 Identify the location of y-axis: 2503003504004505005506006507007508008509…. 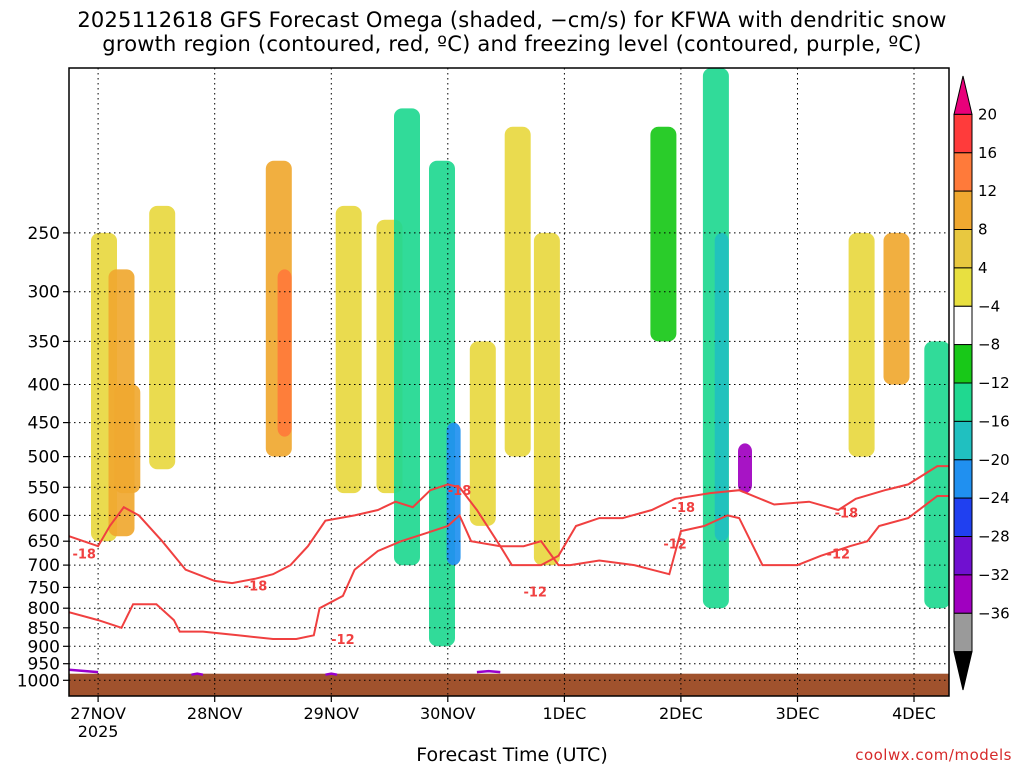
(43, 457).